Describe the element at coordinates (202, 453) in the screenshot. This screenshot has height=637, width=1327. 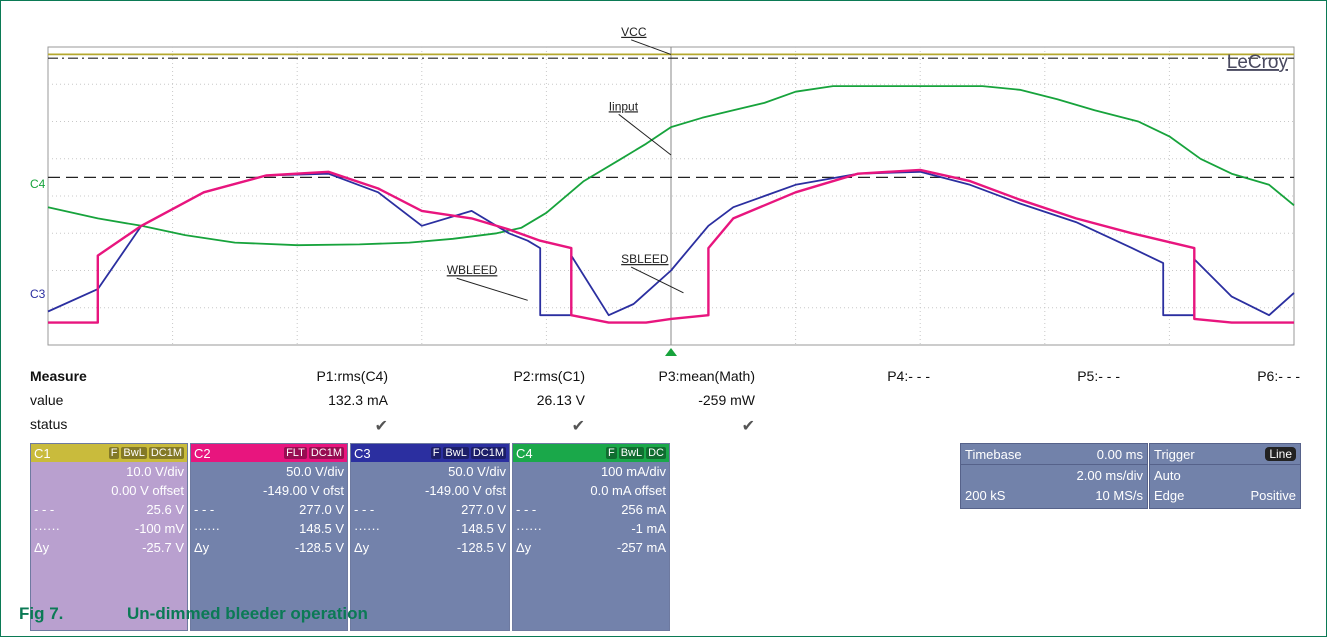
I see `channel-label: C2` at that location.